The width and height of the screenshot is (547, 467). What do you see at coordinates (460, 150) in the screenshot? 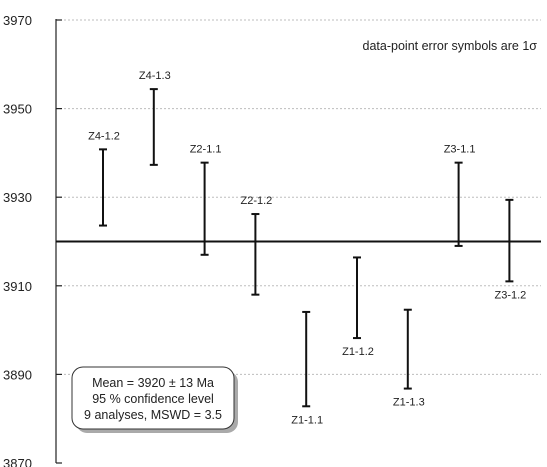
I see `point-label: Z3-1.1` at bounding box center [460, 150].